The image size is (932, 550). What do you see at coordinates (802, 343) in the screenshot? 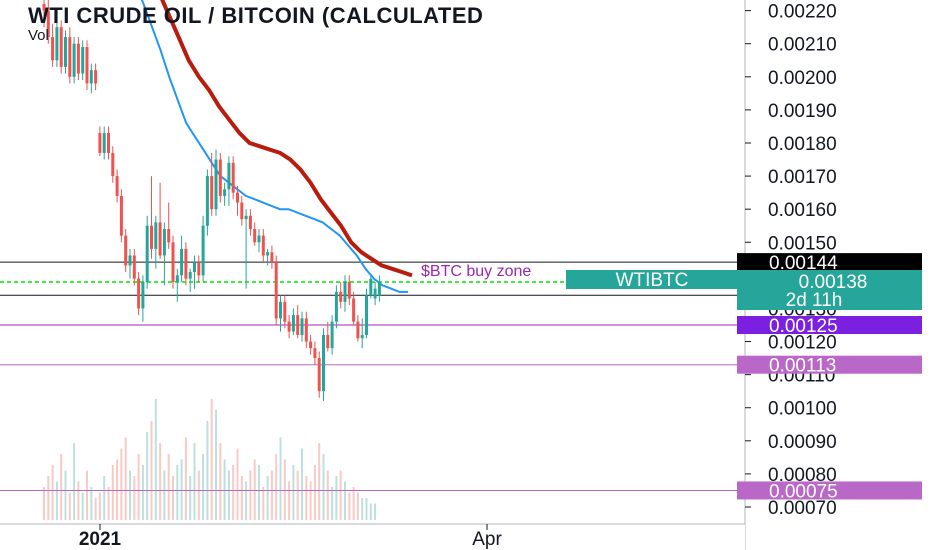
I see `price-tick-label: 0.00120` at bounding box center [802, 343].